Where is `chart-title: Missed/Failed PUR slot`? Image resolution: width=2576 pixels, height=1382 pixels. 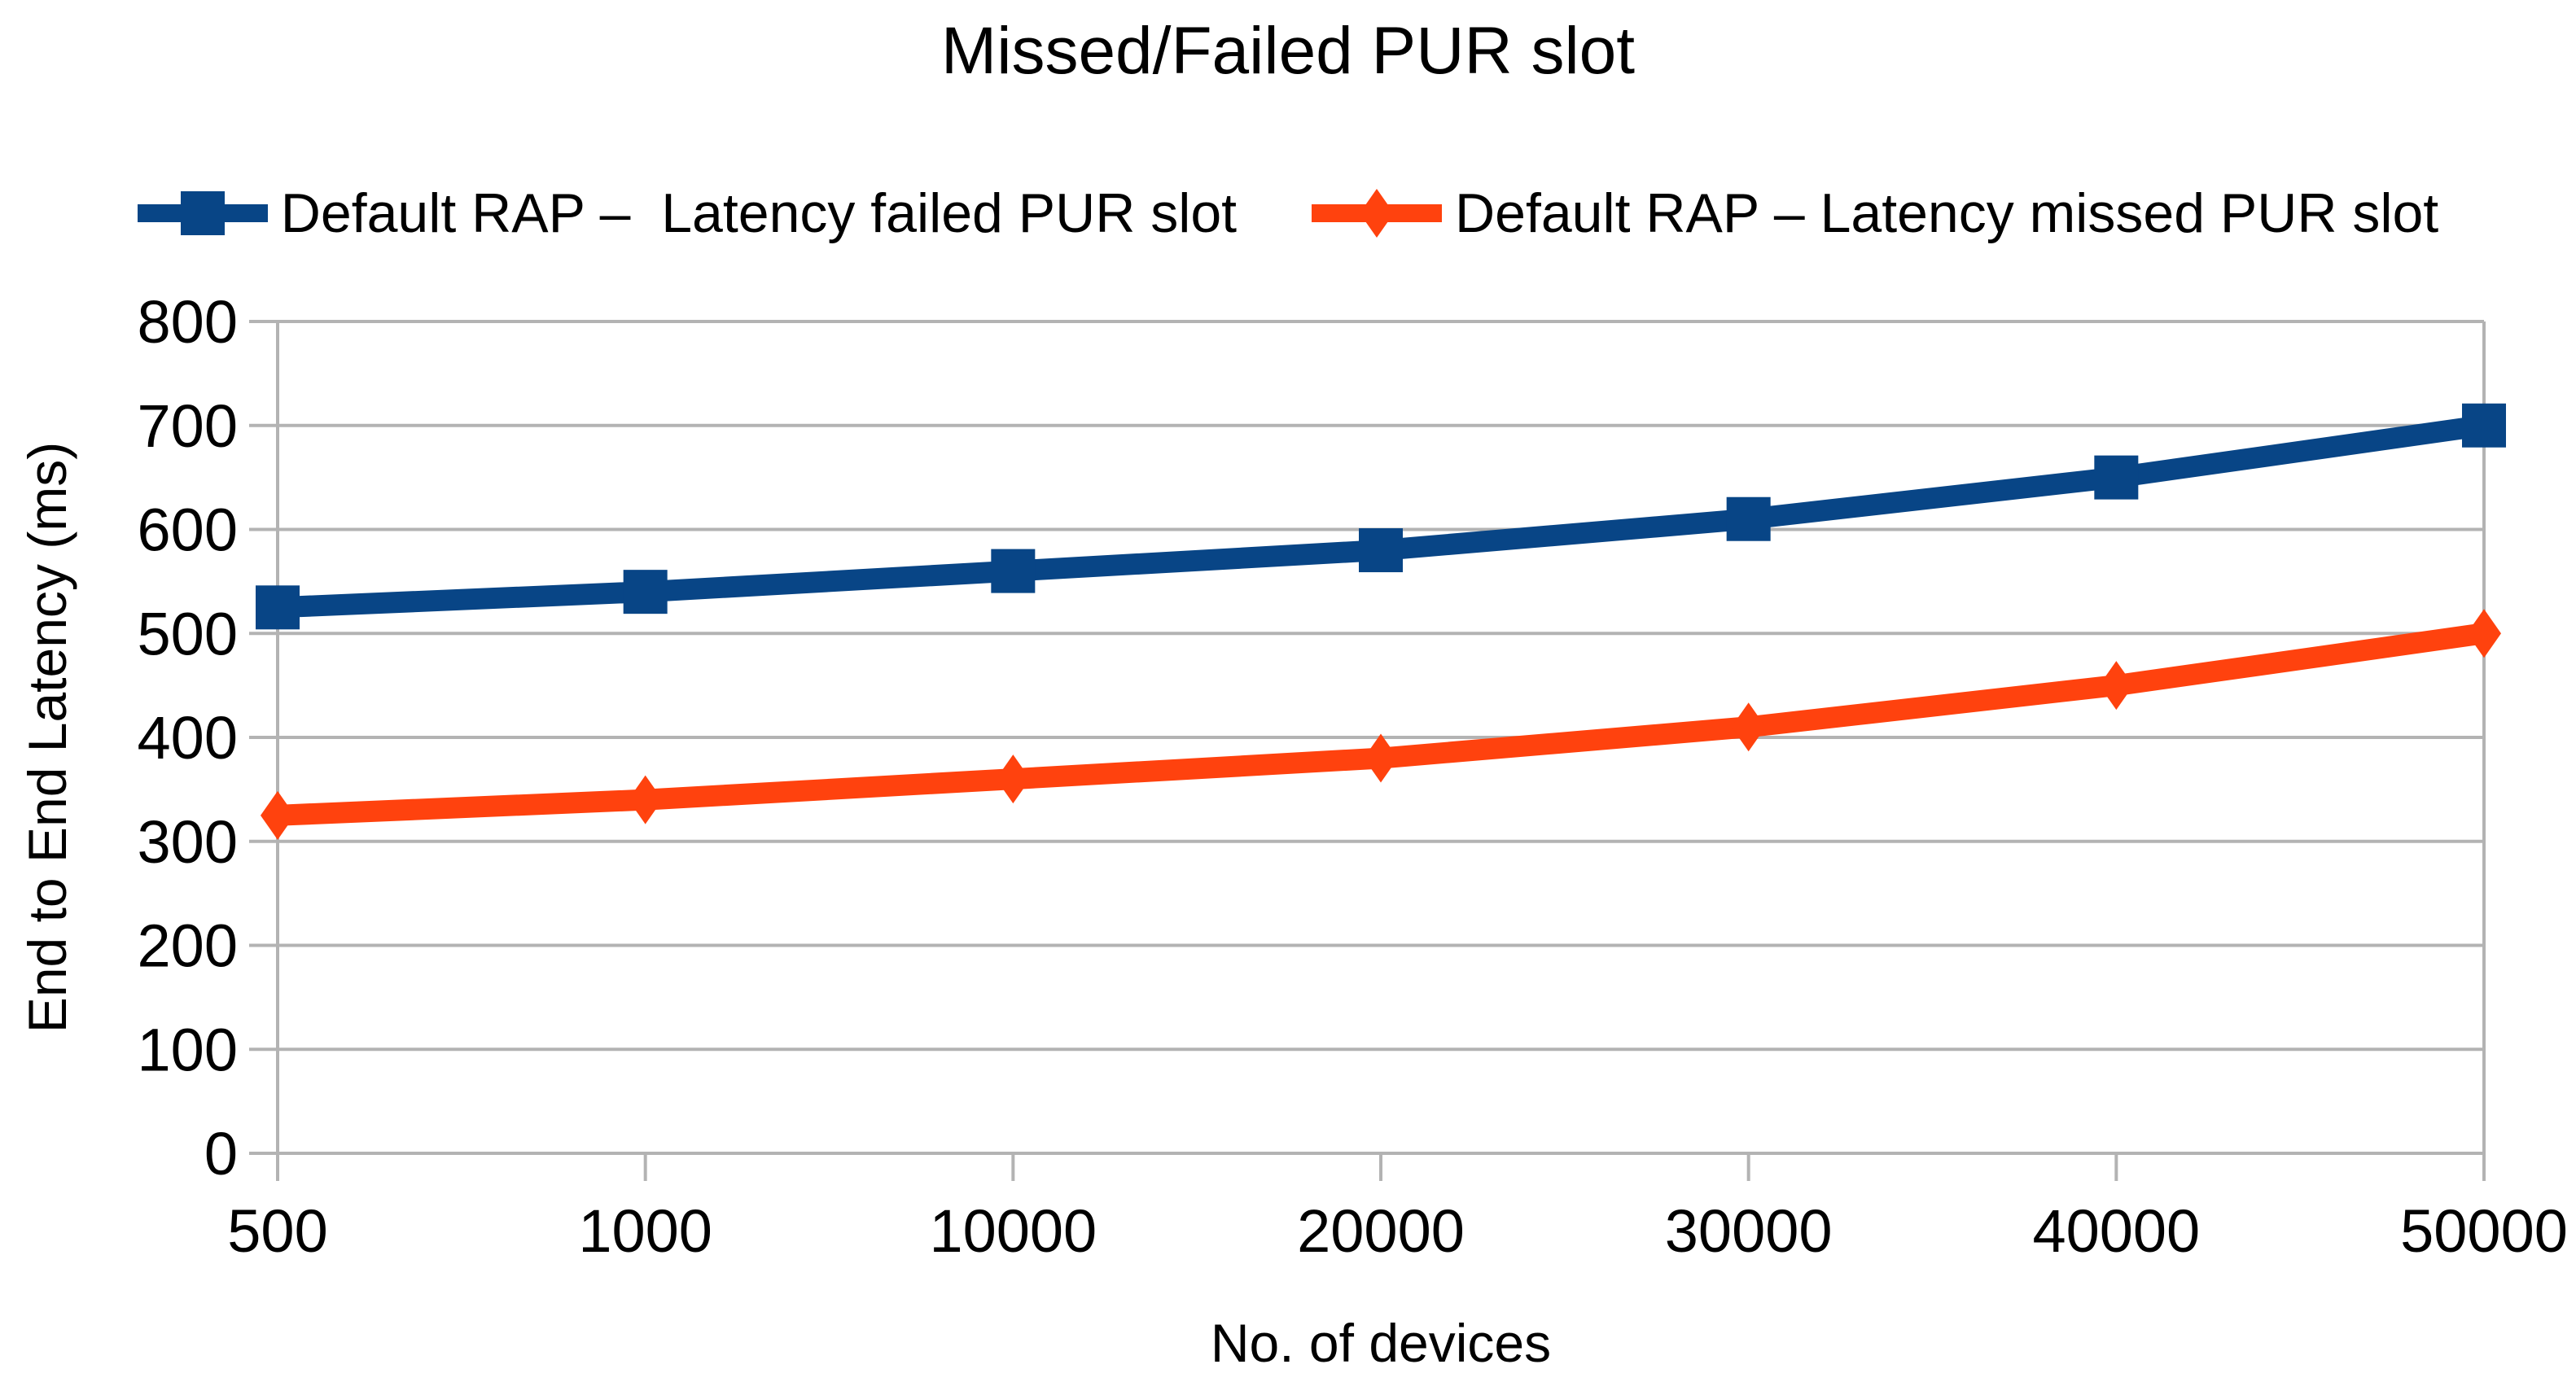 chart-title: Missed/Failed PUR slot is located at coordinates (1288, 51).